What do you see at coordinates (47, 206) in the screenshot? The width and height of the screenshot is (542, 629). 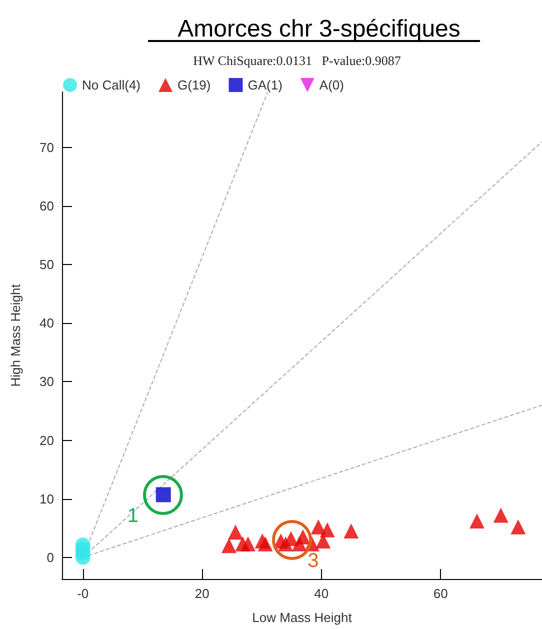 I see `y-tick-label: 60` at bounding box center [47, 206].